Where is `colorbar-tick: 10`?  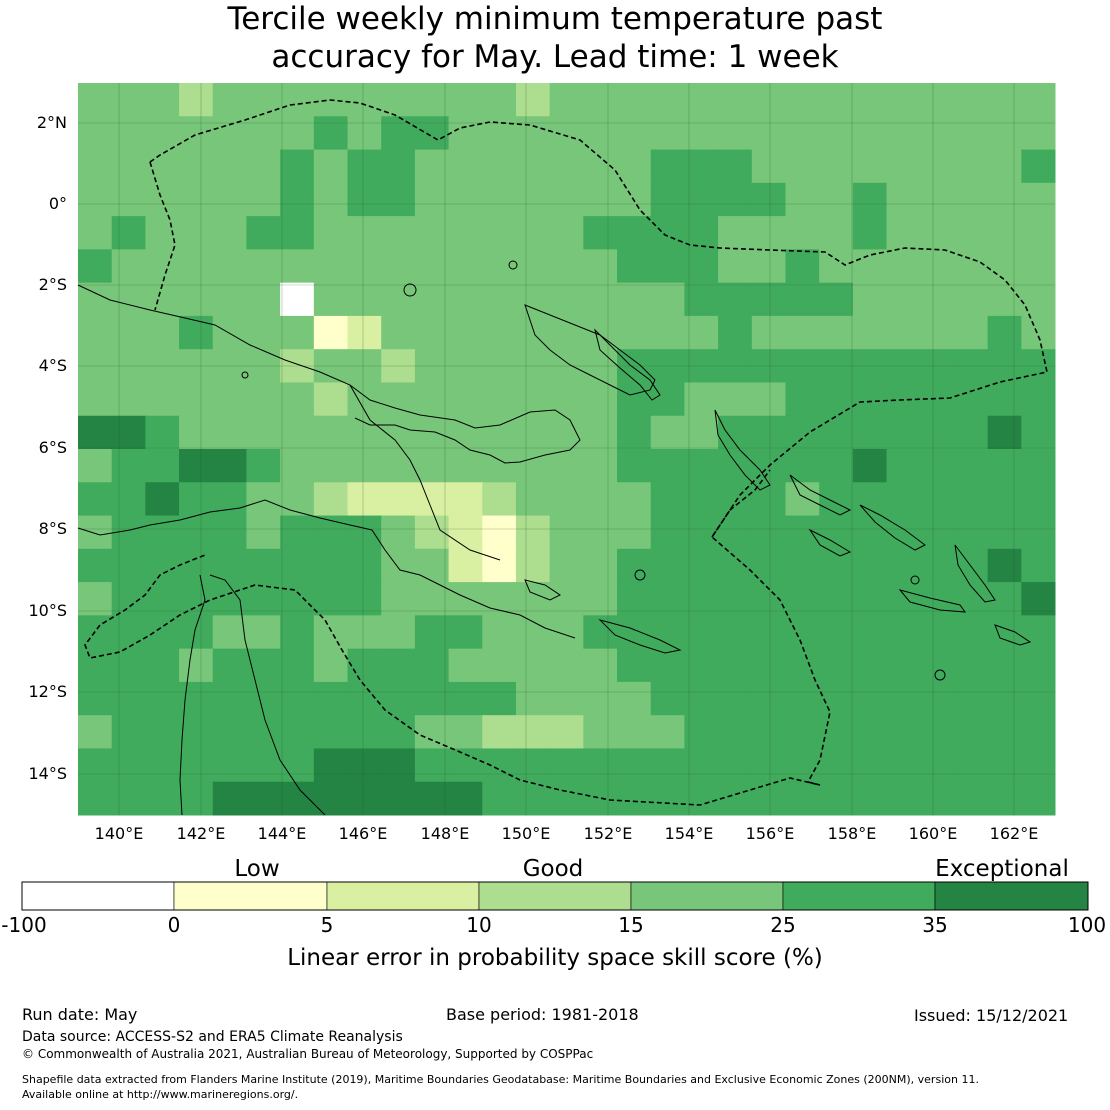
colorbar-tick: 10 is located at coordinates (479, 925).